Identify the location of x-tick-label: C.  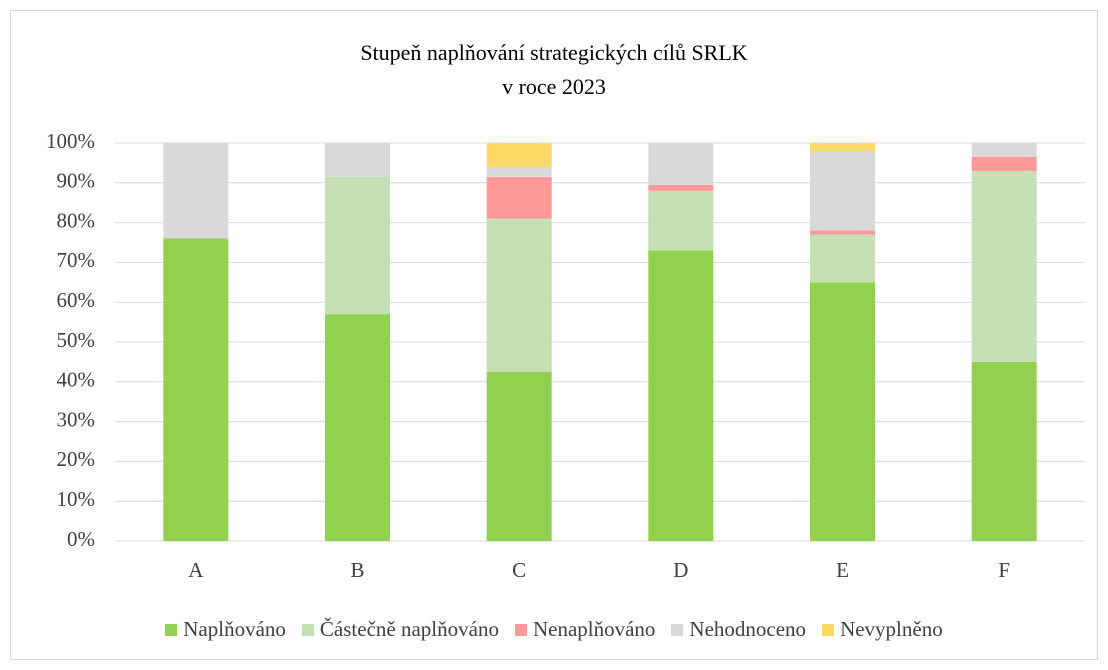
(519, 570).